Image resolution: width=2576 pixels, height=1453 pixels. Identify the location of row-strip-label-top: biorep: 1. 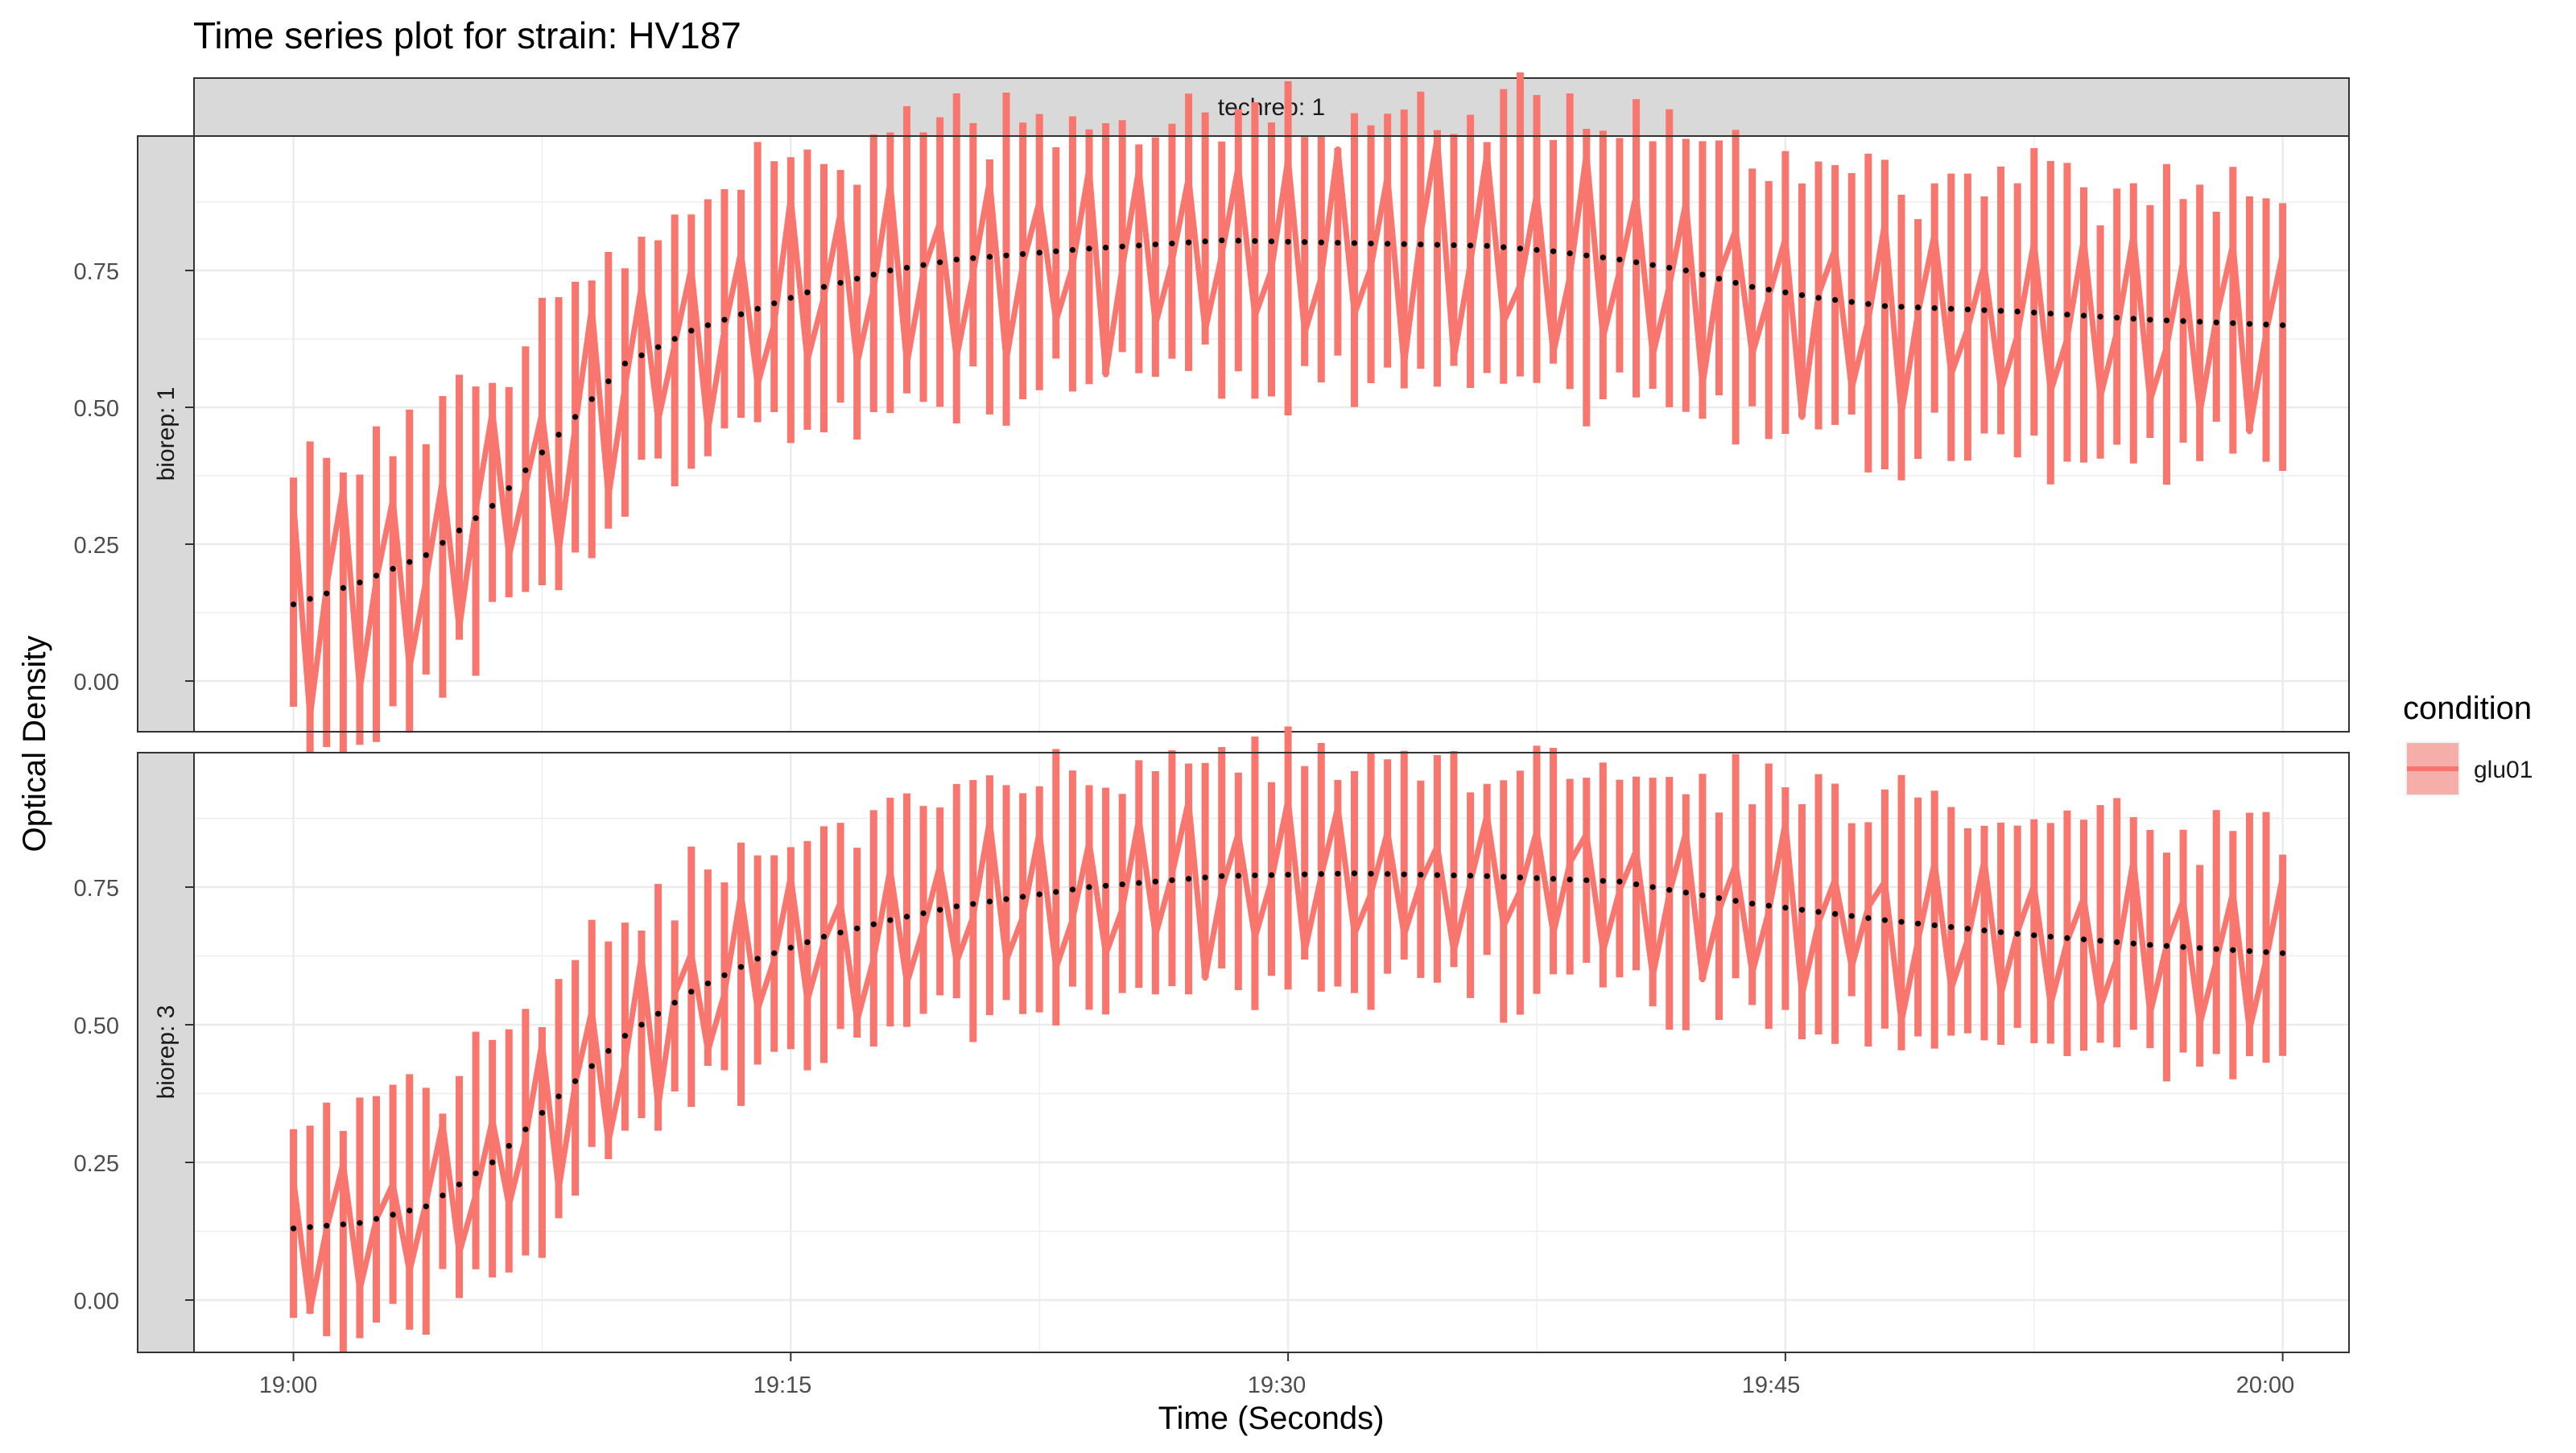
(166, 434).